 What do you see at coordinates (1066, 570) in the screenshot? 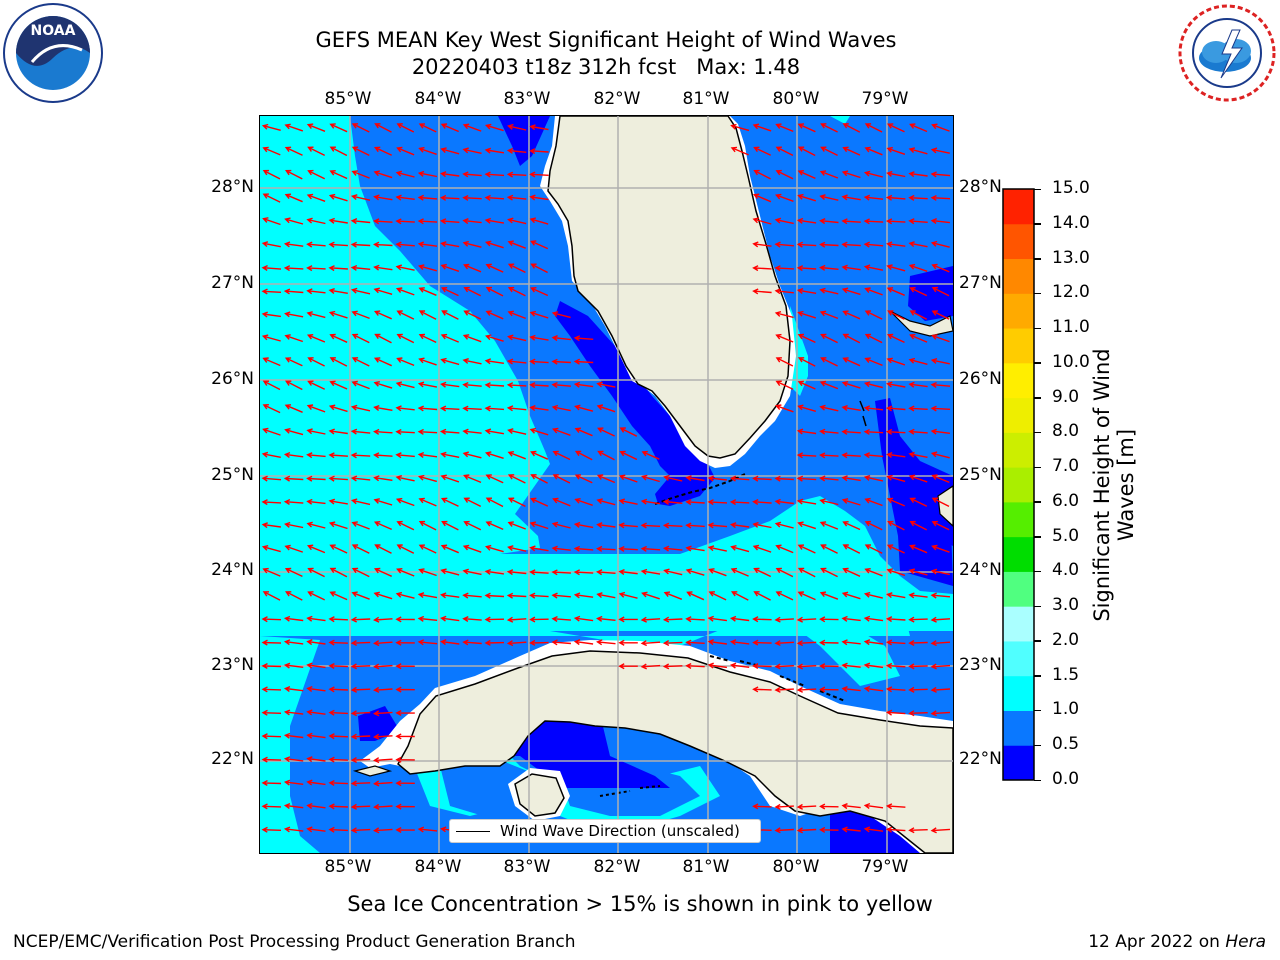
I see `colorbar-tick-label: 4.0` at bounding box center [1066, 570].